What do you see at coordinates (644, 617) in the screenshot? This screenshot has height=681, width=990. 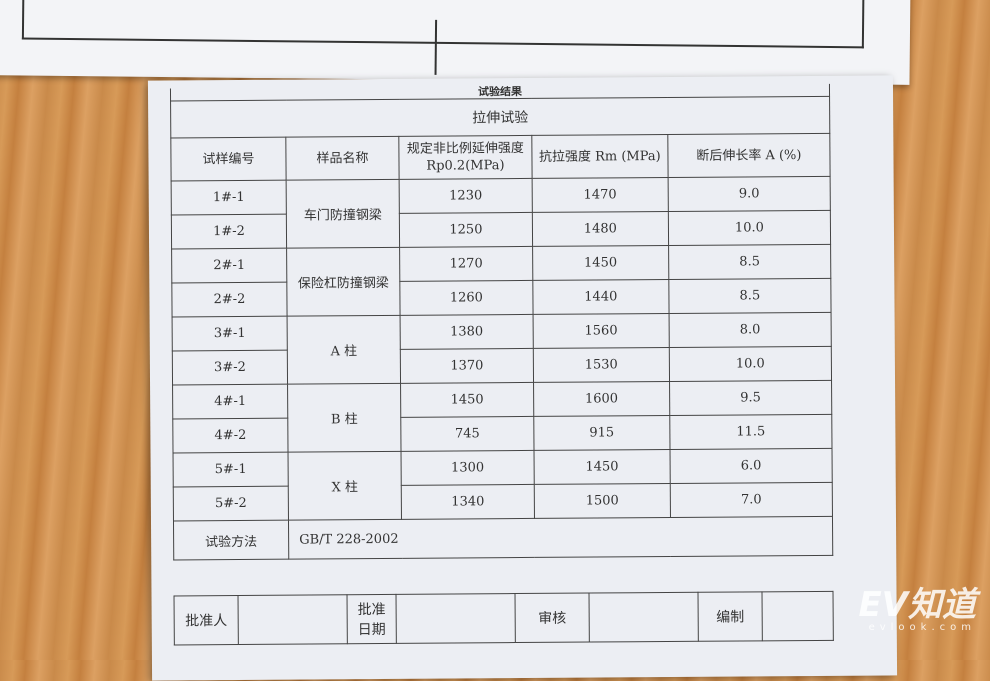 I see `review-field` at bounding box center [644, 617].